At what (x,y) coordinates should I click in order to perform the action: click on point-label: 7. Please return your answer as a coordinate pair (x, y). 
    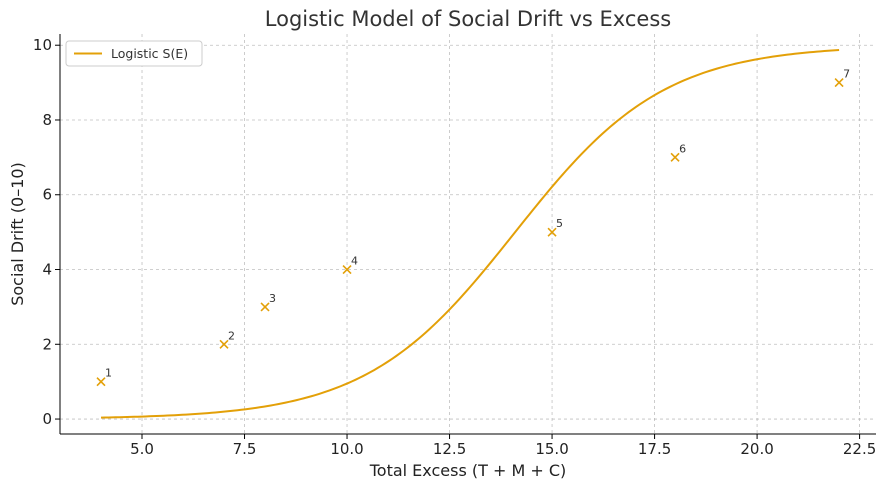
    Looking at the image, I should click on (846, 74).